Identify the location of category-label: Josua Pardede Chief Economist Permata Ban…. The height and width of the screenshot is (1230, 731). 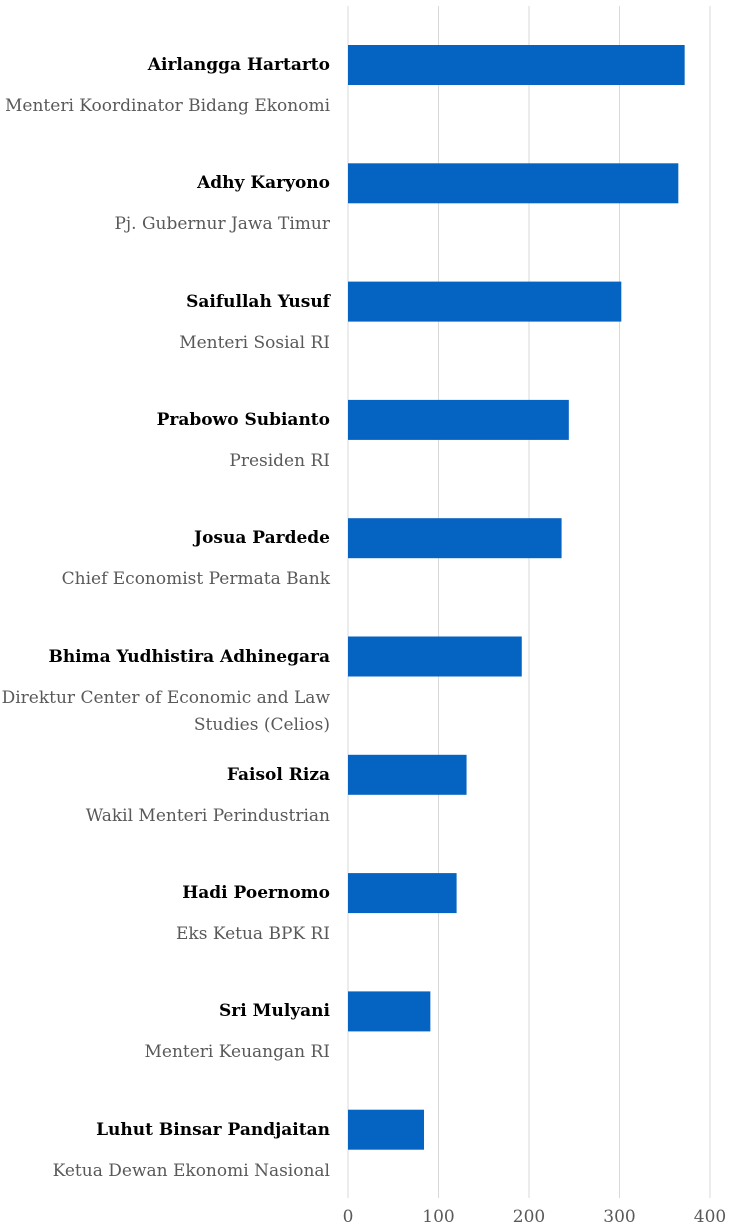
(165, 559).